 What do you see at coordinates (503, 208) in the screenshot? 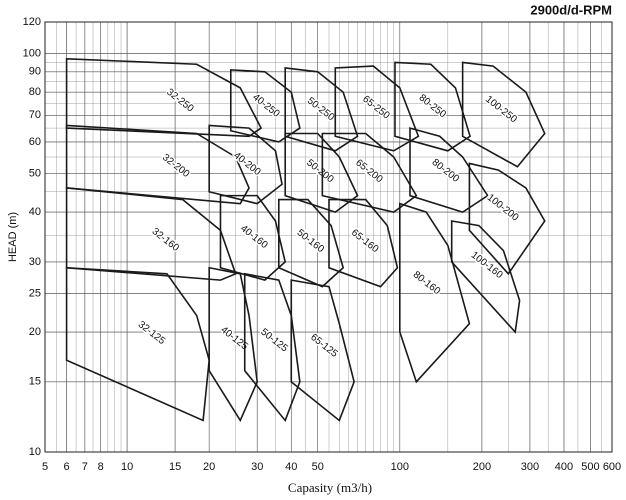
I see `region-label: 100-200` at bounding box center [503, 208].